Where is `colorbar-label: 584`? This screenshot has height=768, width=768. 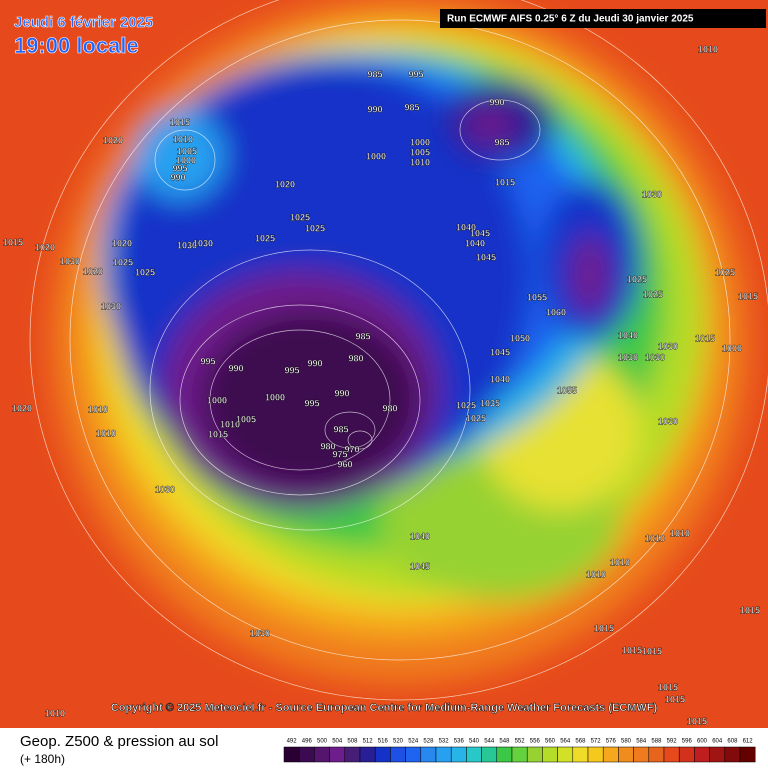
colorbar-label: 584 is located at coordinates (641, 742).